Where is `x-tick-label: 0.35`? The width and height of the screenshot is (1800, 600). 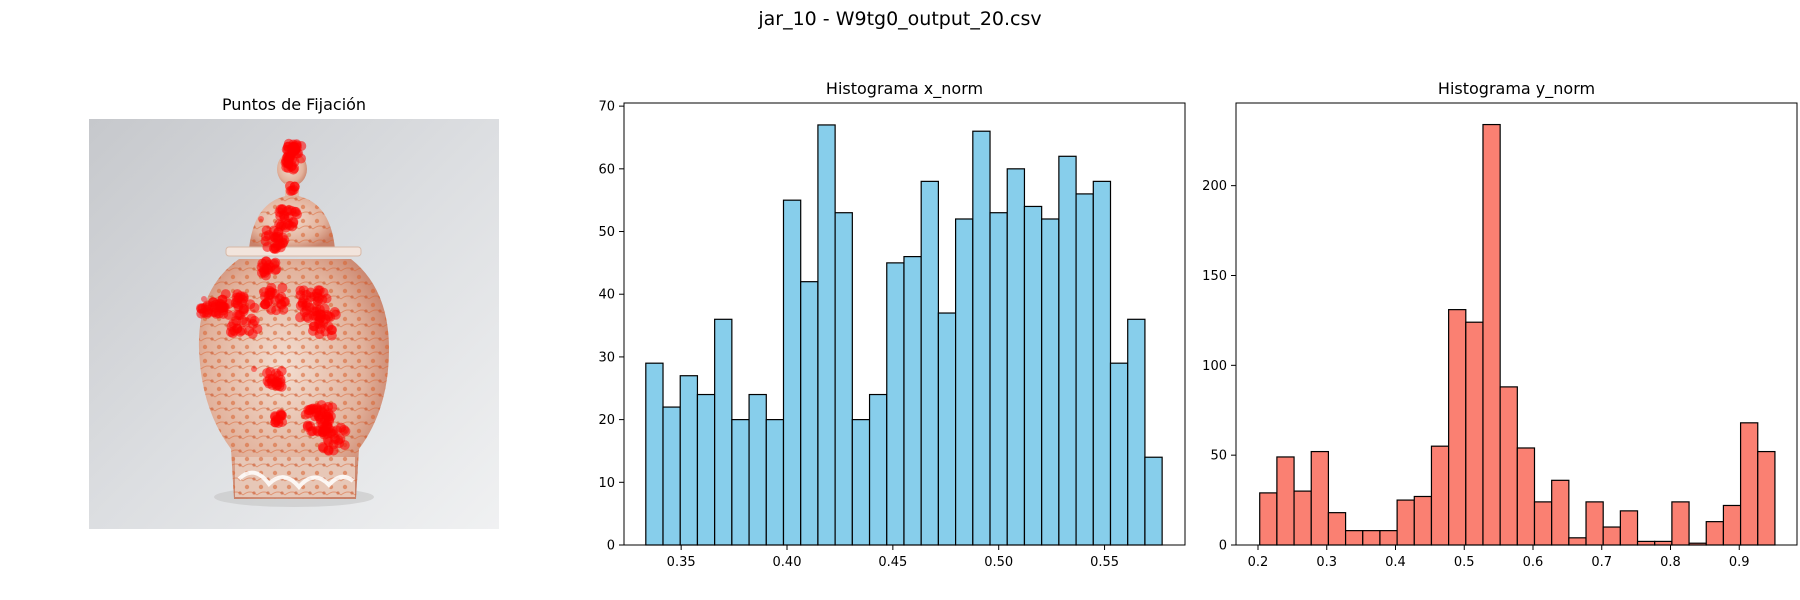 x-tick-label: 0.35 is located at coordinates (681, 562).